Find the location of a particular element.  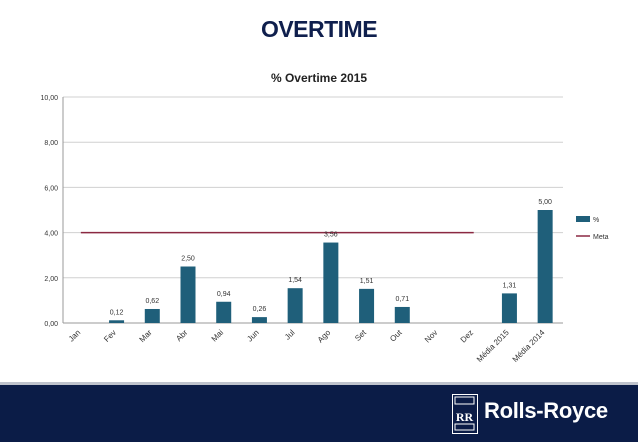

data-label: 1,31 is located at coordinates (510, 285).